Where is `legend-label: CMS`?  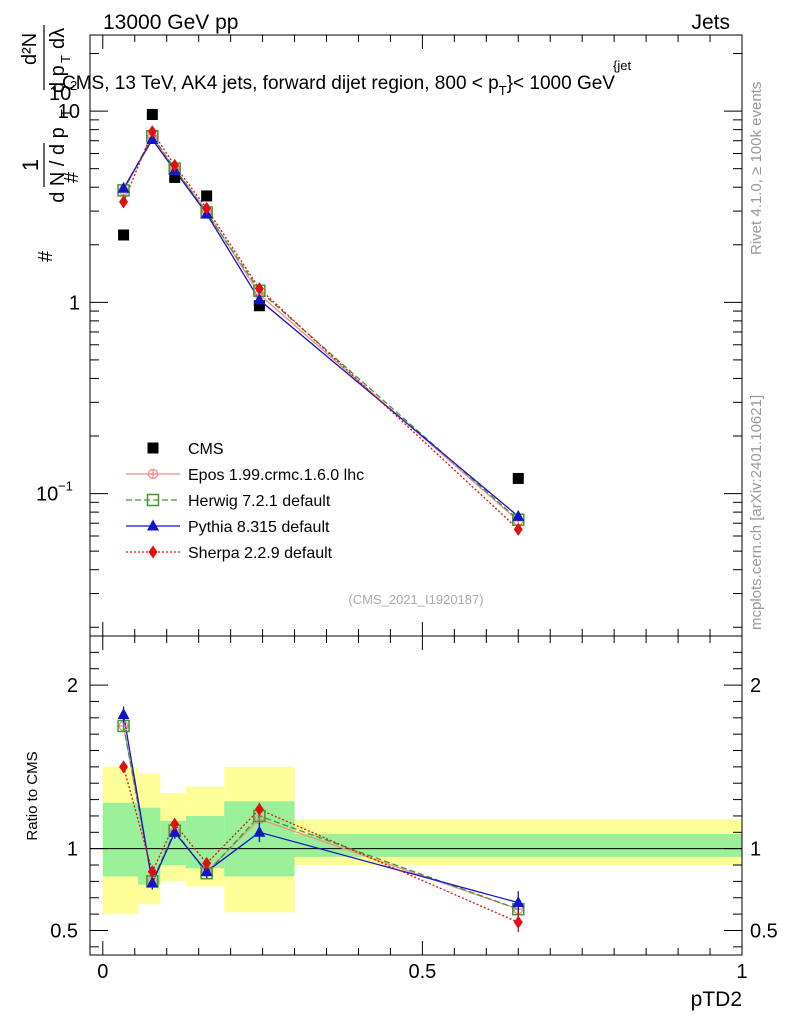 legend-label: CMS is located at coordinates (206, 449).